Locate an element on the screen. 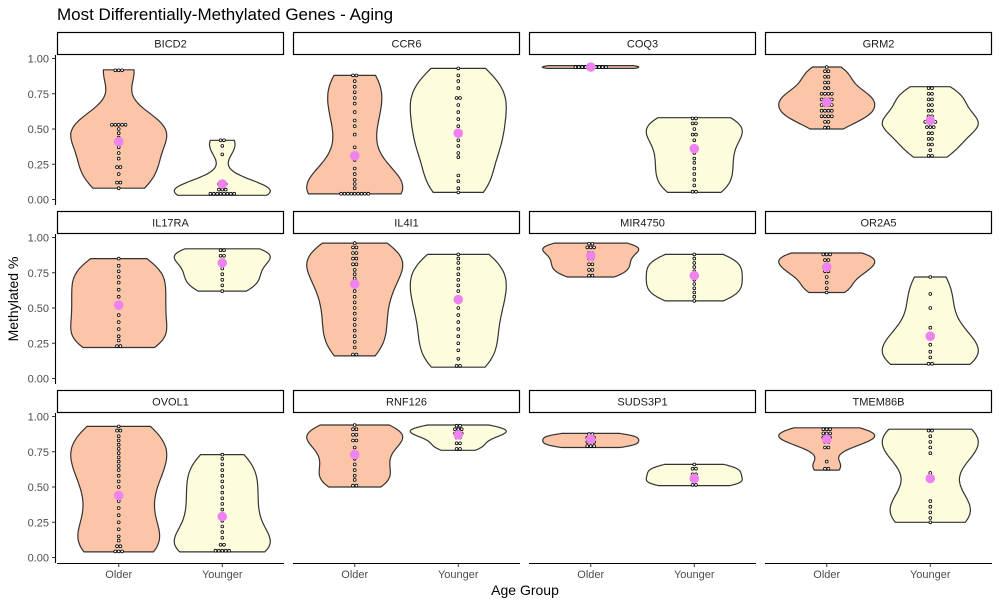  facet-panel-il17ra: IL17RA 0.00 0.25 0.50 0.75 1.00 is located at coordinates (156, 299).